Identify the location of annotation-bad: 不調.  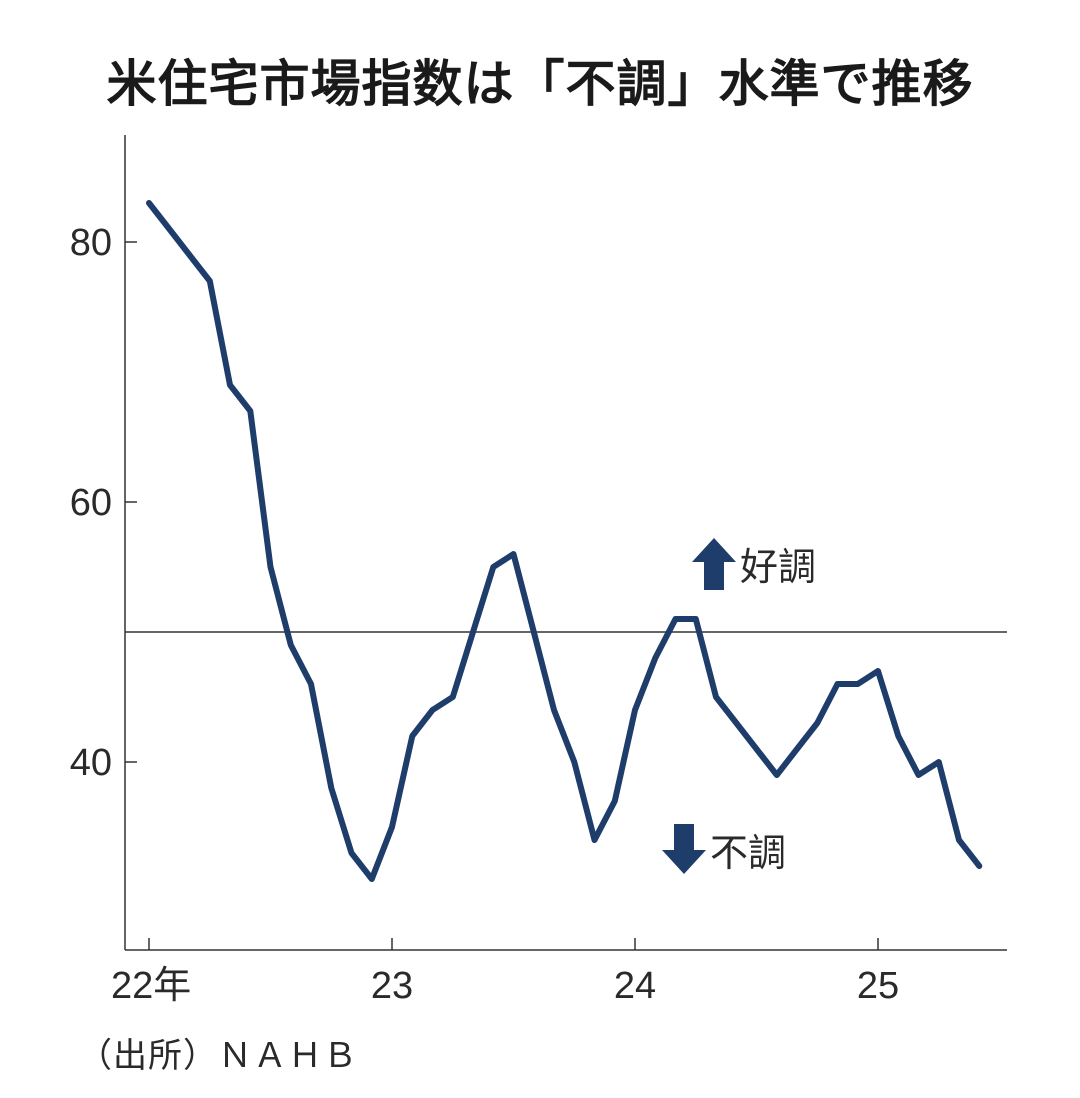
(748, 853).